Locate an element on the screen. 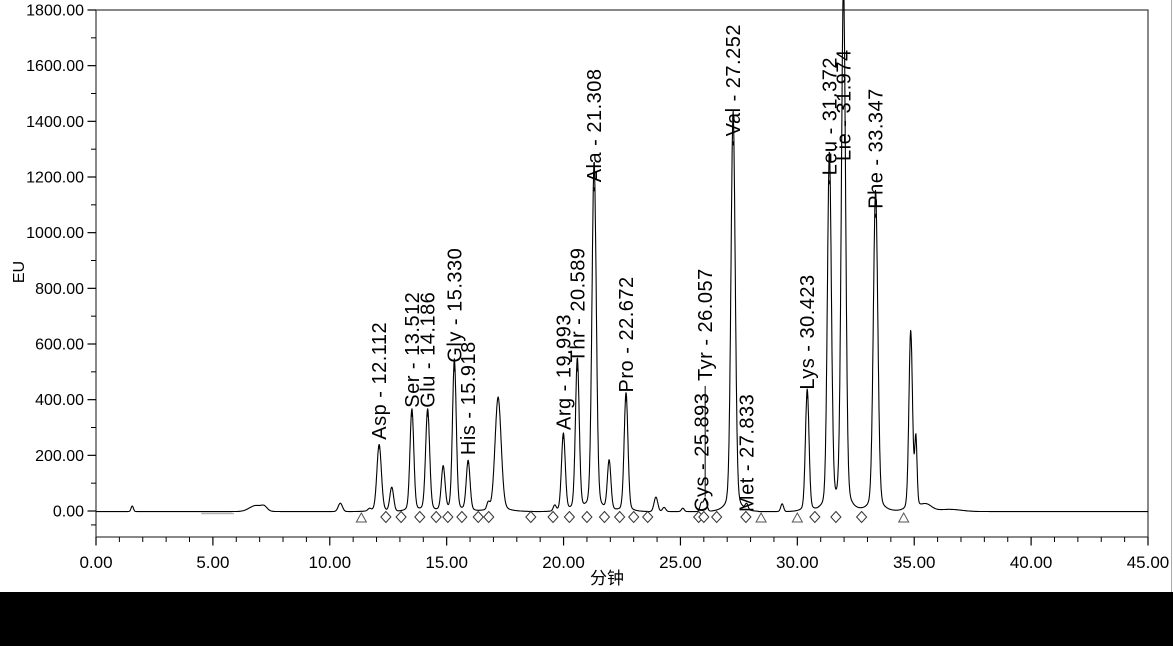  peak-label-tyr: Tyr - 26.057 is located at coordinates (706, 324).